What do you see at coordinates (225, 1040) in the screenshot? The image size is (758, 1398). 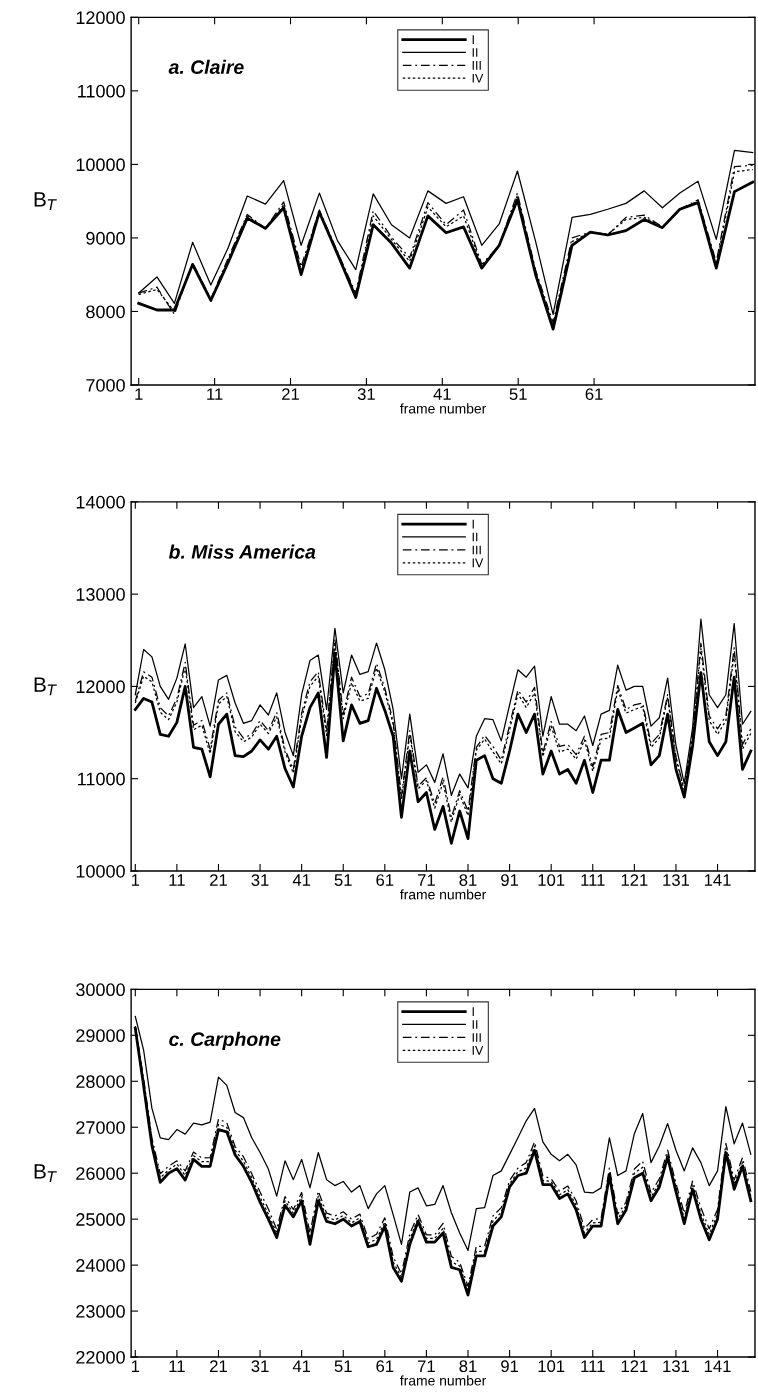 I see `text: c. Carphone` at bounding box center [225, 1040].